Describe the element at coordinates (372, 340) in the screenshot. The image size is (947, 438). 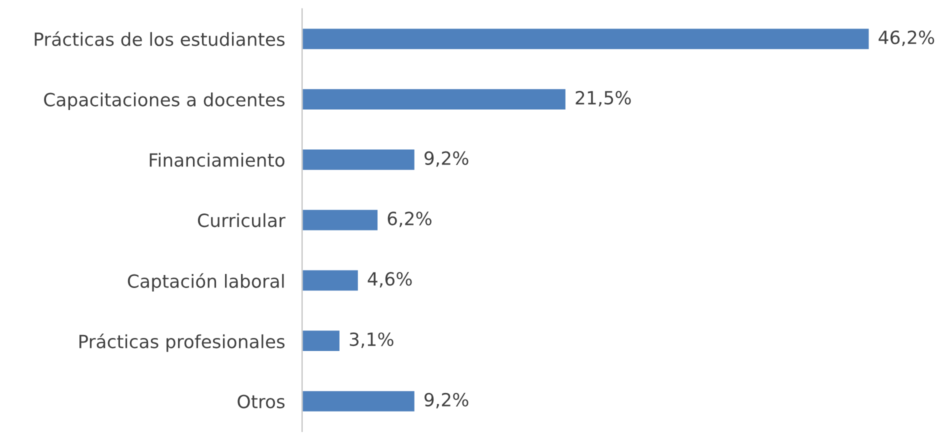
I see `data-label: 3,1%` at that location.